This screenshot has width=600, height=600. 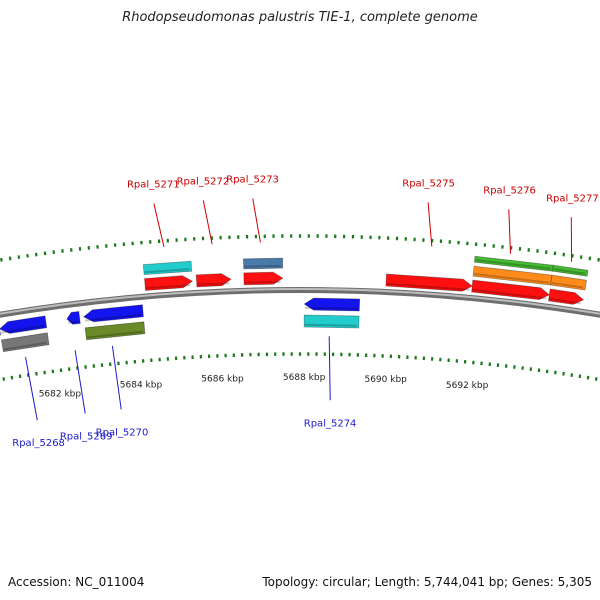 What do you see at coordinates (203, 181) in the screenshot?
I see `gene-label: Rpal_5272` at bounding box center [203, 181].